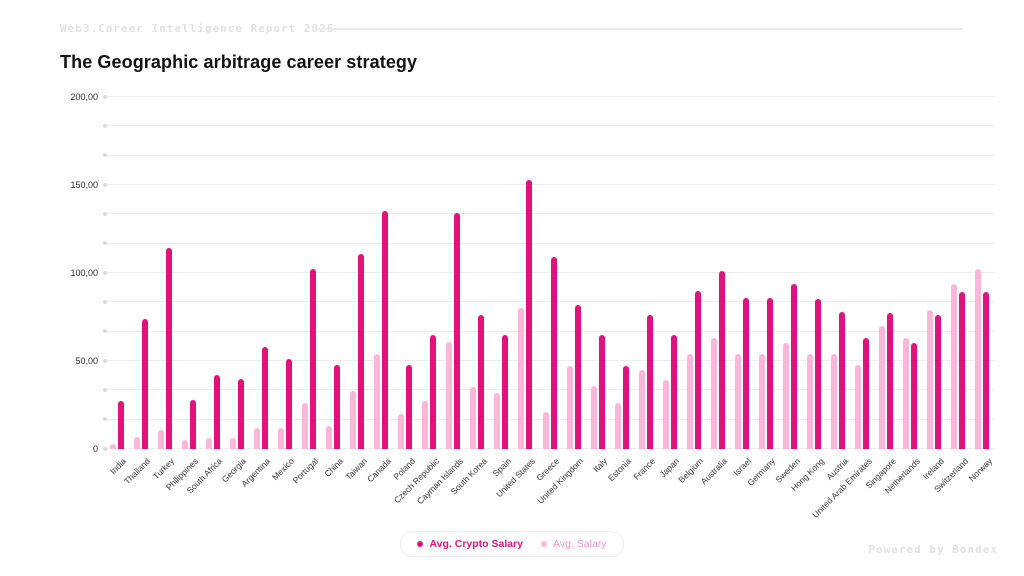 Image resolution: width=1024 pixels, height=576 pixels. Describe the element at coordinates (240, 413) in the screenshot. I see `bar-crypto-salary-georgia` at that location.